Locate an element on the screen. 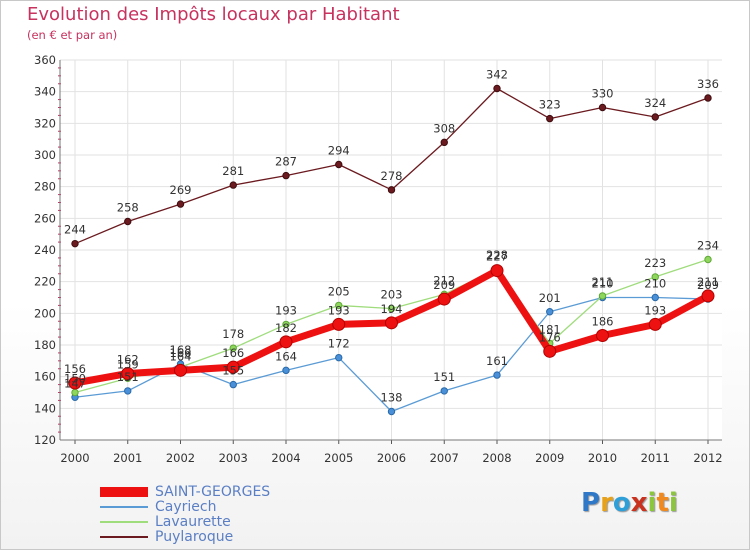 This screenshot has height=550, width=750. data-label-saint-georges: 176 is located at coordinates (550, 337).